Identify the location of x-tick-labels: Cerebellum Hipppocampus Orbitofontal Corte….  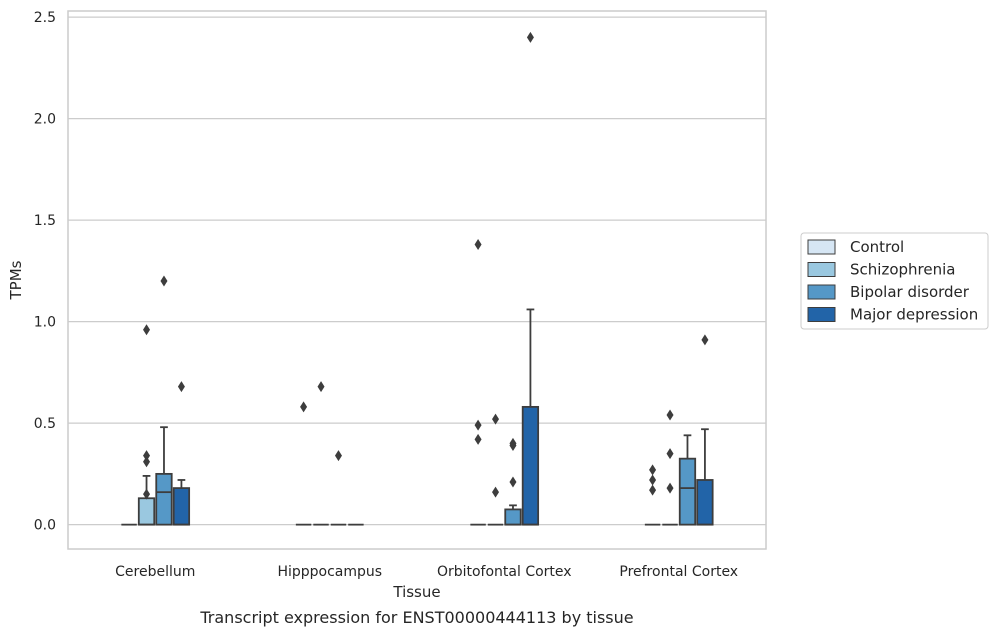
(426, 572).